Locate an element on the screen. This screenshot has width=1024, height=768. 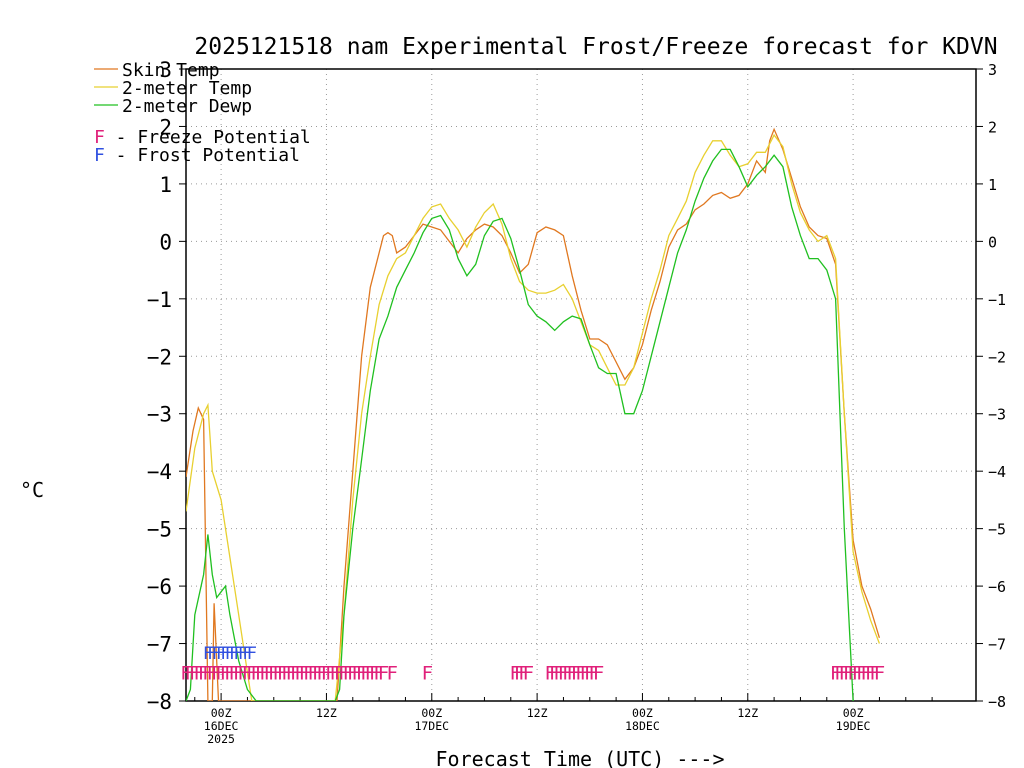
legend-label: 2-meter Temp is located at coordinates (187, 88).